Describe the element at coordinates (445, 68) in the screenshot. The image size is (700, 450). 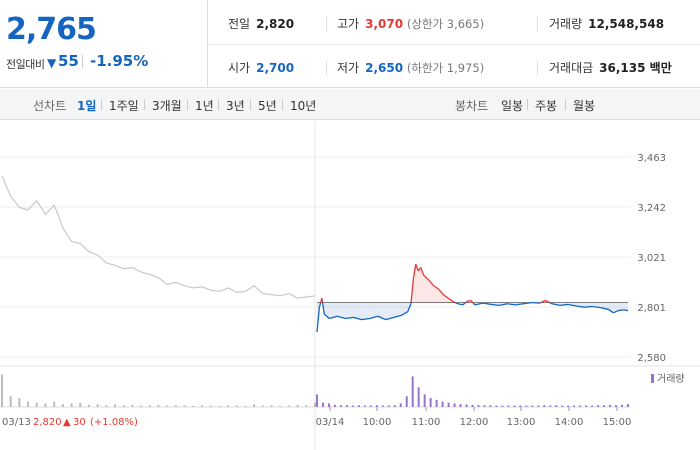
I see `stat-sub: (하한가 1,975)` at that location.